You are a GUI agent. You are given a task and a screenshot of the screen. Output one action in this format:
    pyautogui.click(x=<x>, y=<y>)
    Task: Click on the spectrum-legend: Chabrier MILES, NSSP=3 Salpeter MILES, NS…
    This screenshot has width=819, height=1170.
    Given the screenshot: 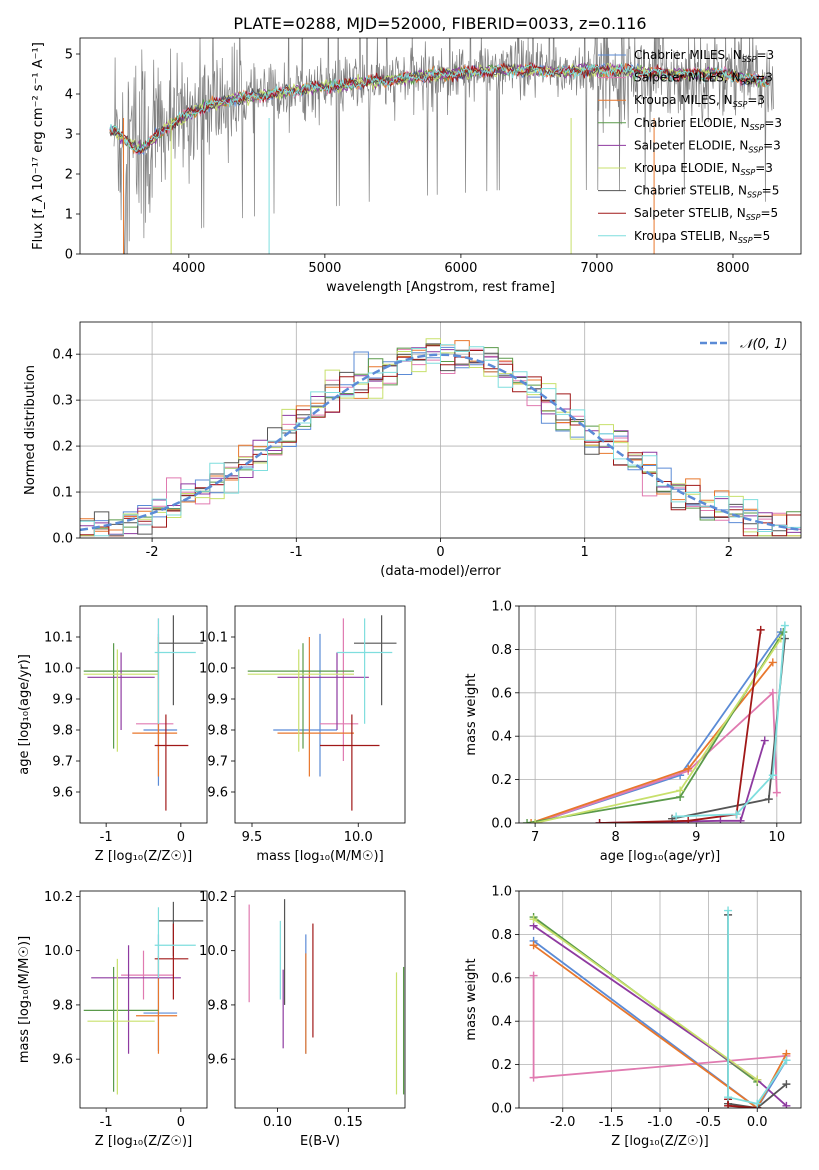 What is the action you would take?
    pyautogui.click(x=690, y=146)
    